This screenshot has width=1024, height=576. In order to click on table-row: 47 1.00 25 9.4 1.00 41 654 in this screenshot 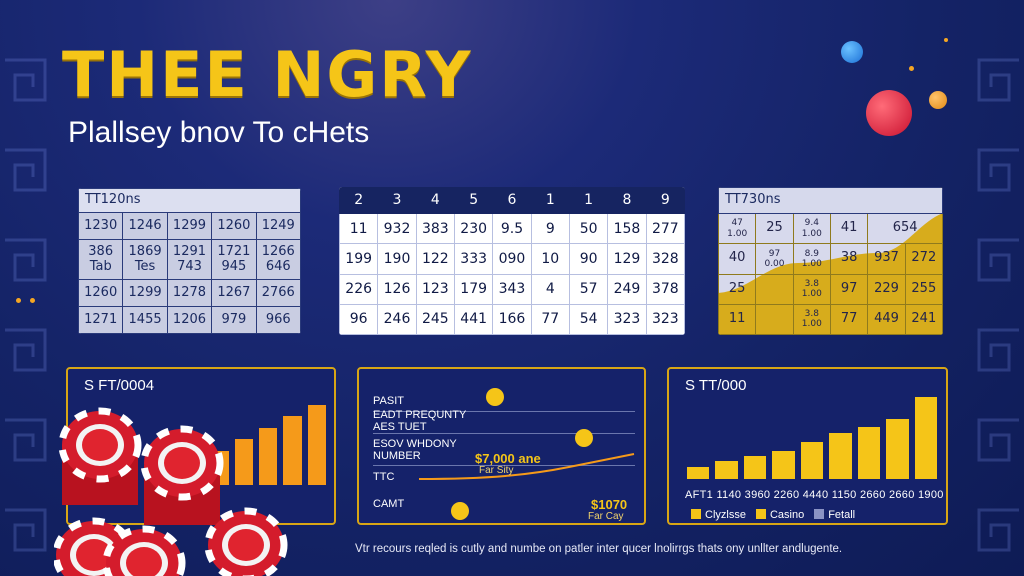, I will do `click(830, 228)`.